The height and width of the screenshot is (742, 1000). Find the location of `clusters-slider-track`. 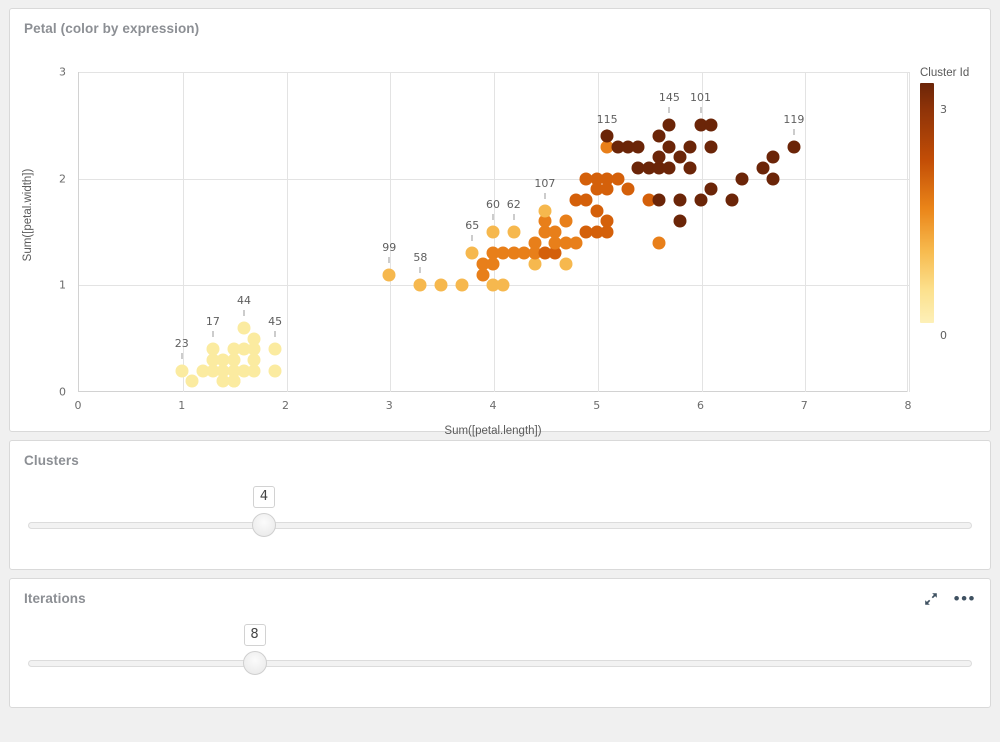

clusters-slider-track is located at coordinates (500, 525).